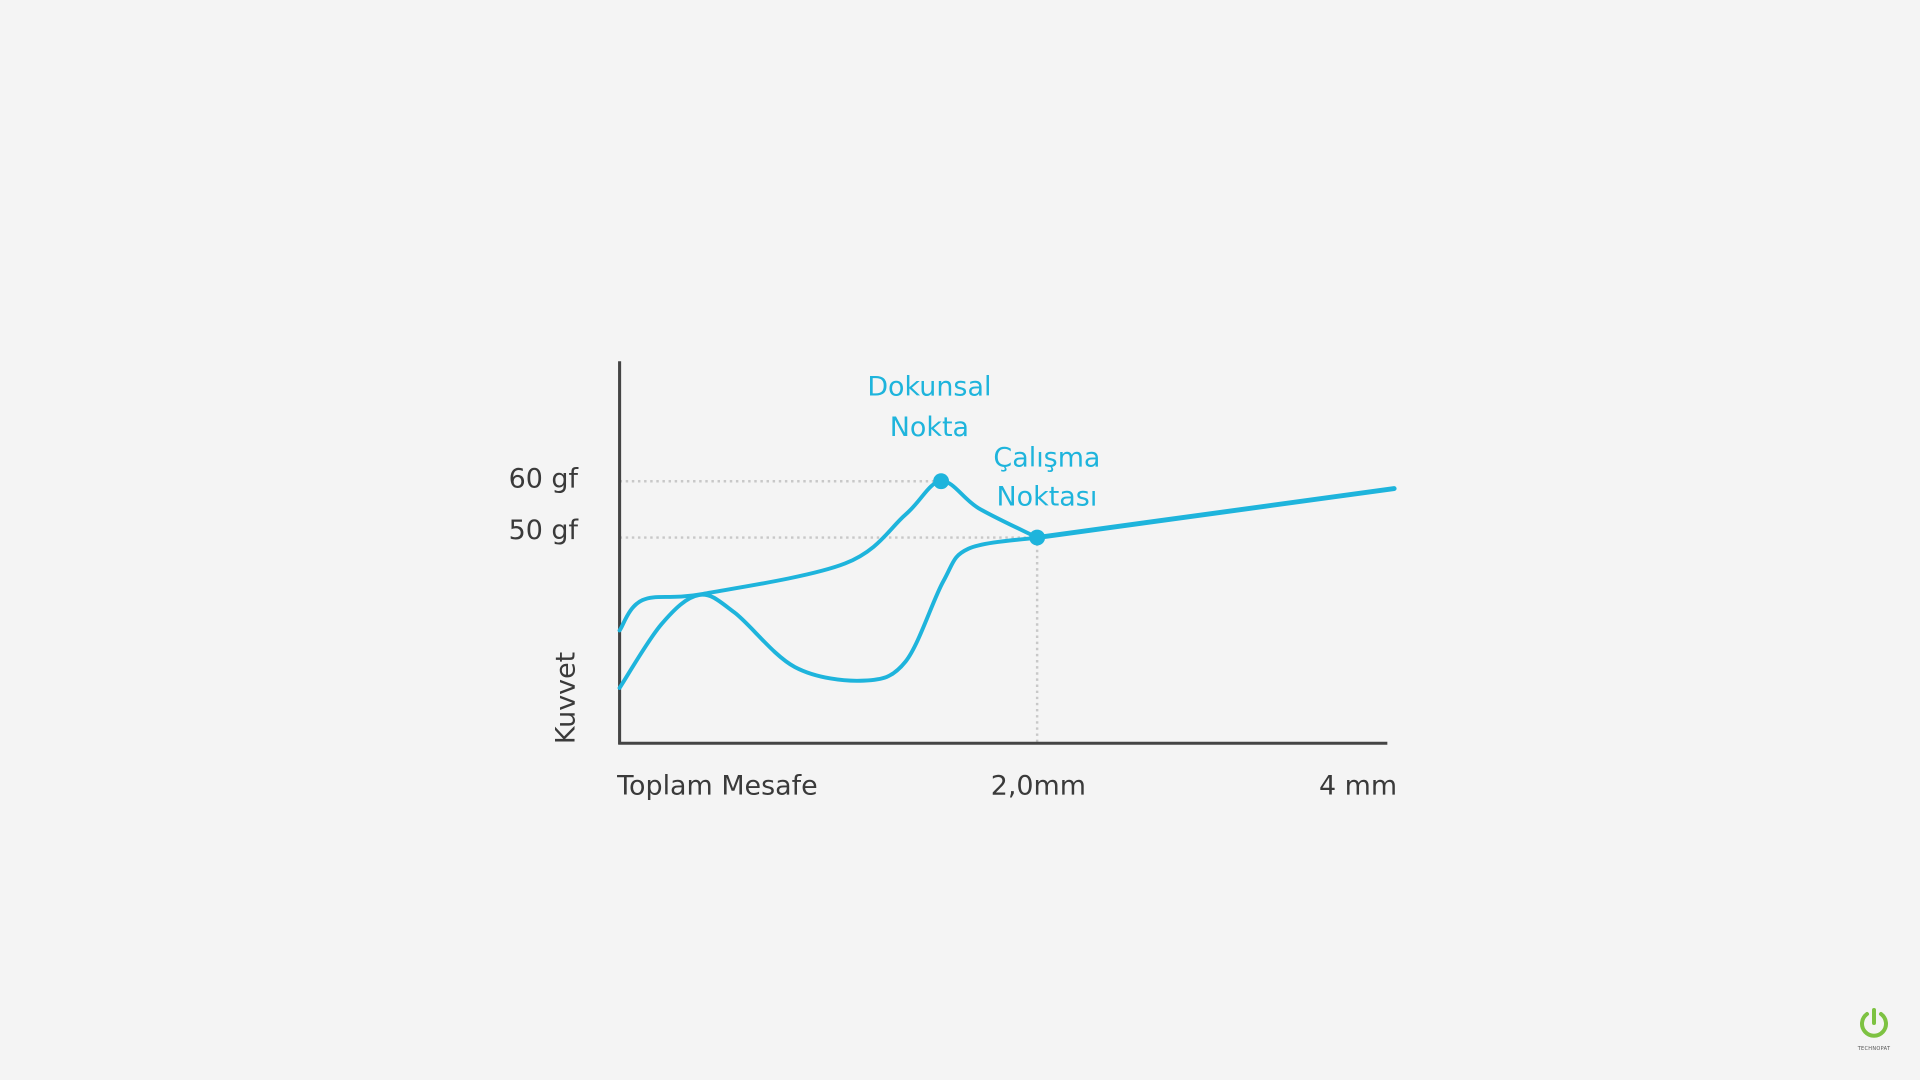 Image resolution: width=1920 pixels, height=1080 pixels. What do you see at coordinates (1046, 458) in the screenshot?
I see `actuation-point-label-1: Çalışma` at bounding box center [1046, 458].